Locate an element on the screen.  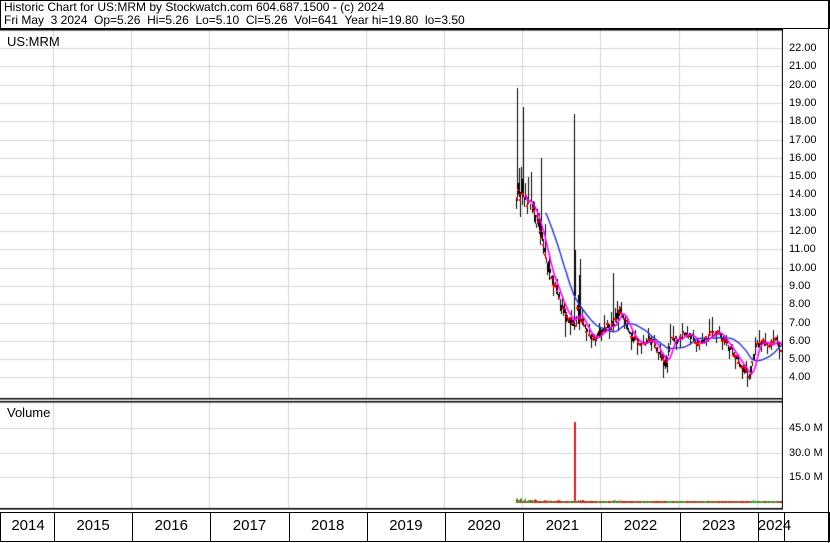
year-label: 2019 is located at coordinates (406, 525).